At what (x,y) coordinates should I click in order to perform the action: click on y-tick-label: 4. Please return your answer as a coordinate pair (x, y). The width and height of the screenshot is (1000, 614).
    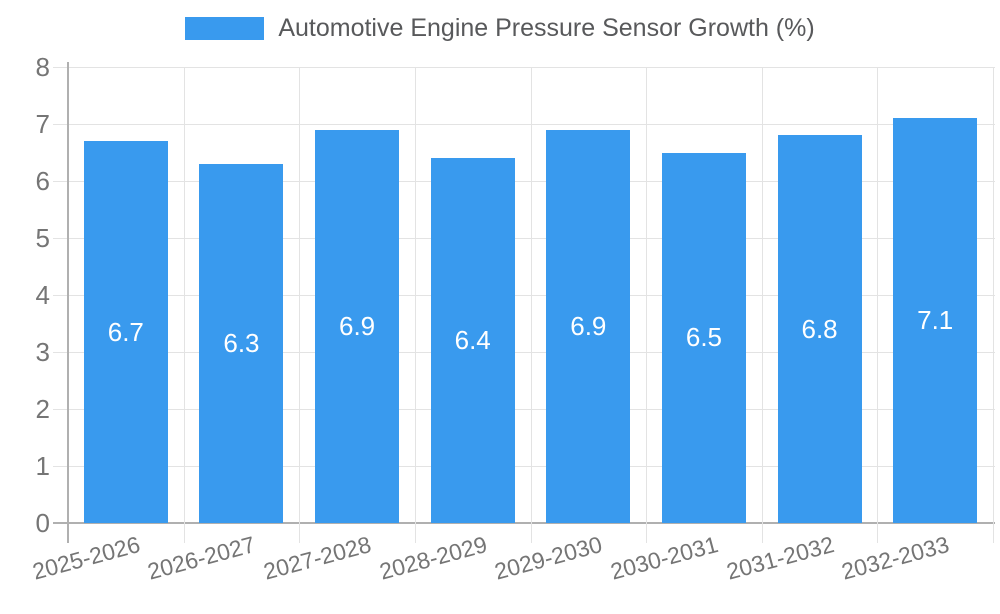
    Looking at the image, I should click on (42, 295).